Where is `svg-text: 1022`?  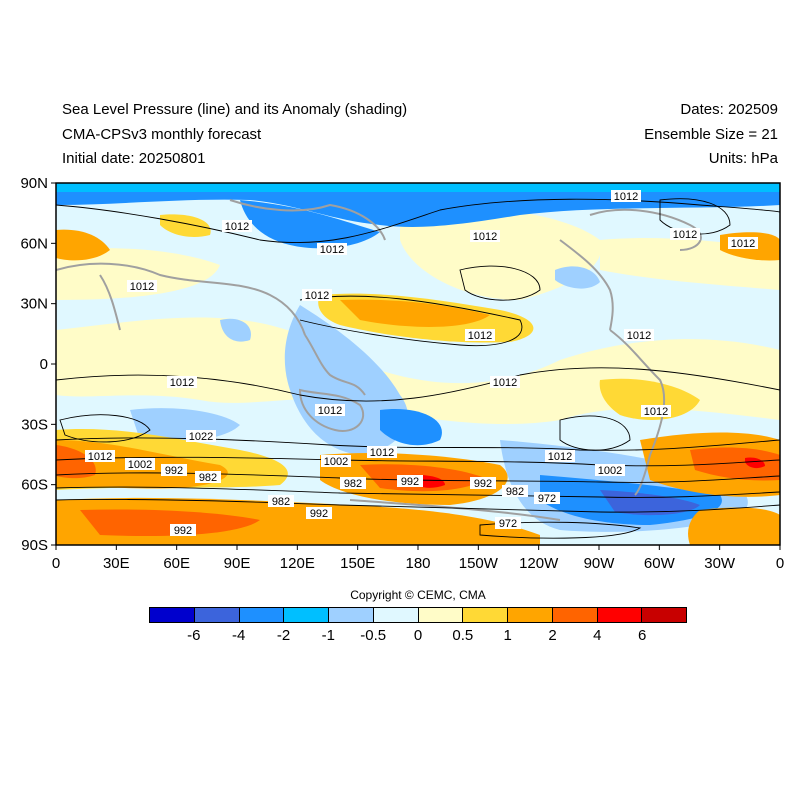 svg-text: 1022 is located at coordinates (201, 437).